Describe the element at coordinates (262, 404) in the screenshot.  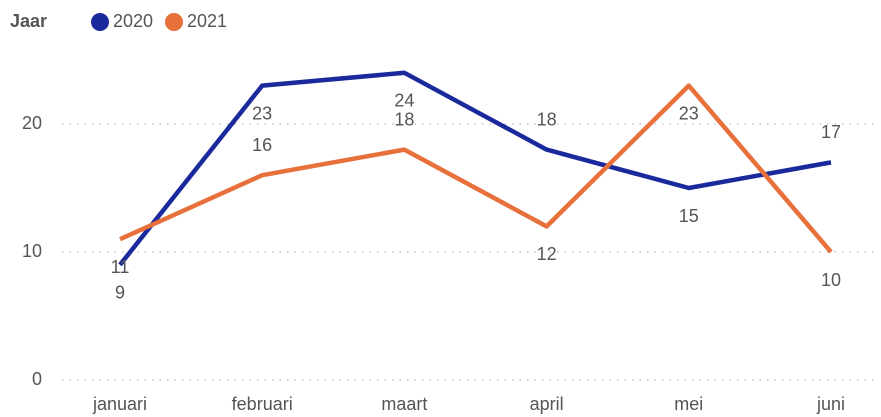
I see `x-tick-label: februari` at that location.